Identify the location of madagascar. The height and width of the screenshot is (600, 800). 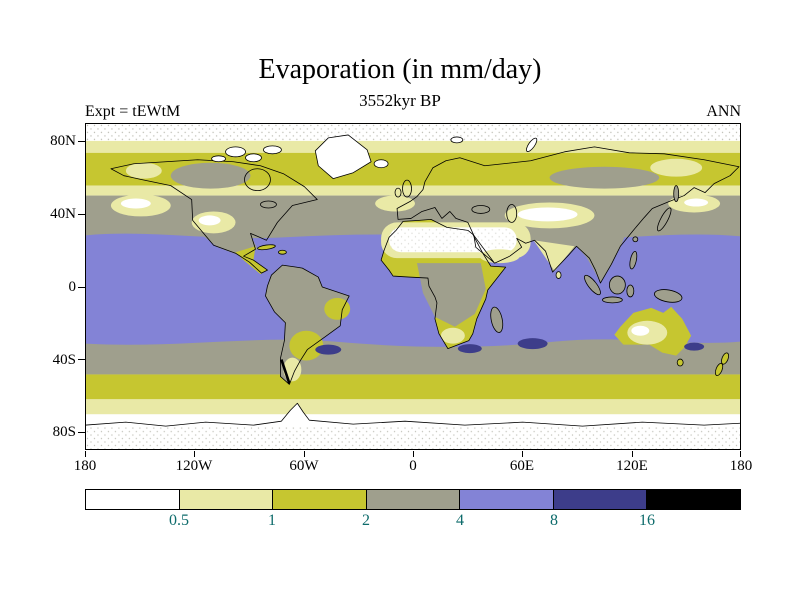
(497, 319).